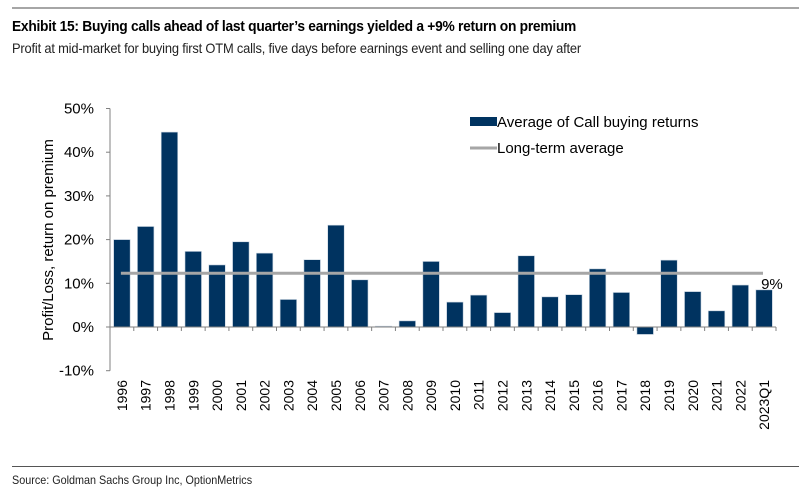 Image resolution: width=799 pixels, height=503 pixels. Describe the element at coordinates (560, 148) in the screenshot. I see `legend-label-average: Long-term average` at that location.